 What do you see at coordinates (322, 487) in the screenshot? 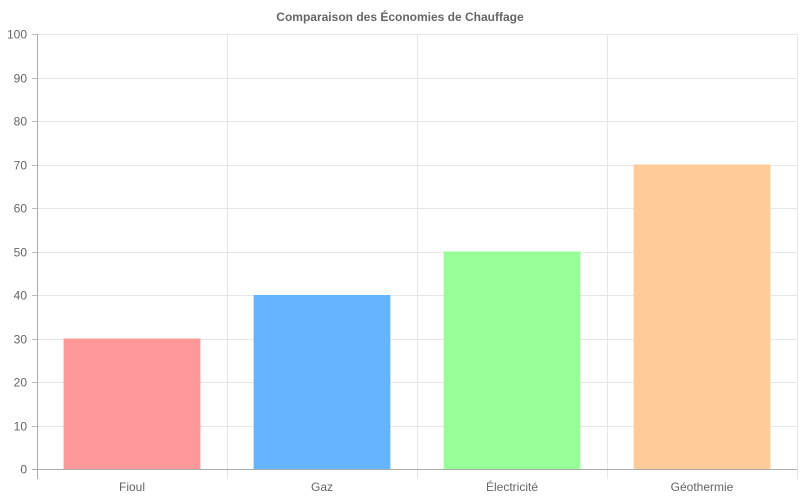
I see `x-tick-label: Gaz` at bounding box center [322, 487].